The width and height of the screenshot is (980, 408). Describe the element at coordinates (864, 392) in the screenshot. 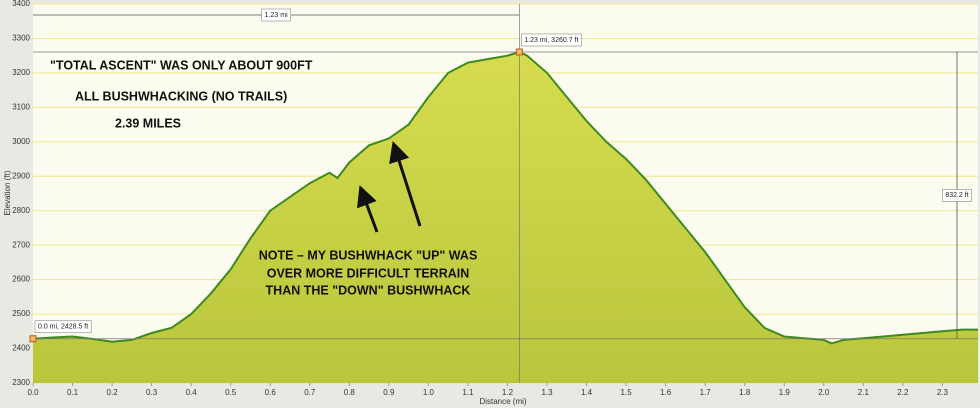

I see `x-tick-label: 2.1` at that location.